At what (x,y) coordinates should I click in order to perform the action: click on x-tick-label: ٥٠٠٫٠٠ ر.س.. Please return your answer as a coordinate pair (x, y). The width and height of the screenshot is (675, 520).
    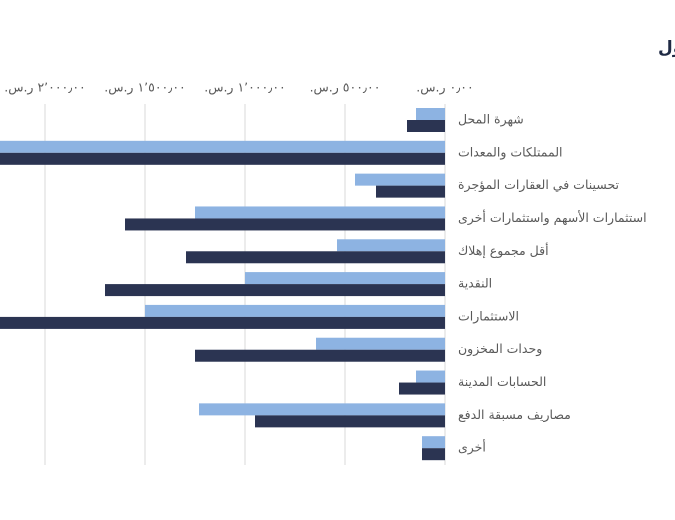
    Looking at the image, I should click on (345, 88).